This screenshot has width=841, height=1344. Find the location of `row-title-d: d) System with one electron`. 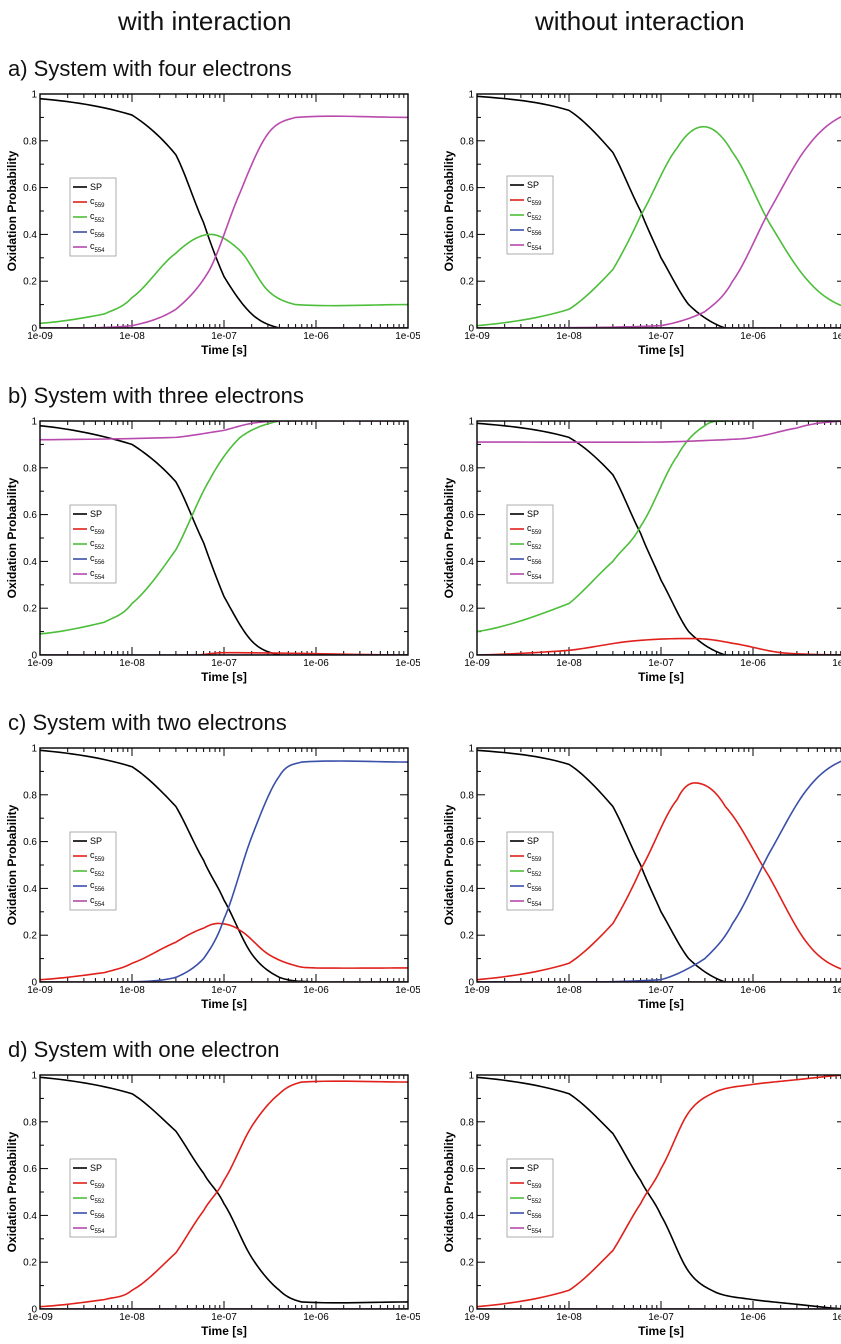

row-title-d: d) System with one electron is located at coordinates (144, 1049).